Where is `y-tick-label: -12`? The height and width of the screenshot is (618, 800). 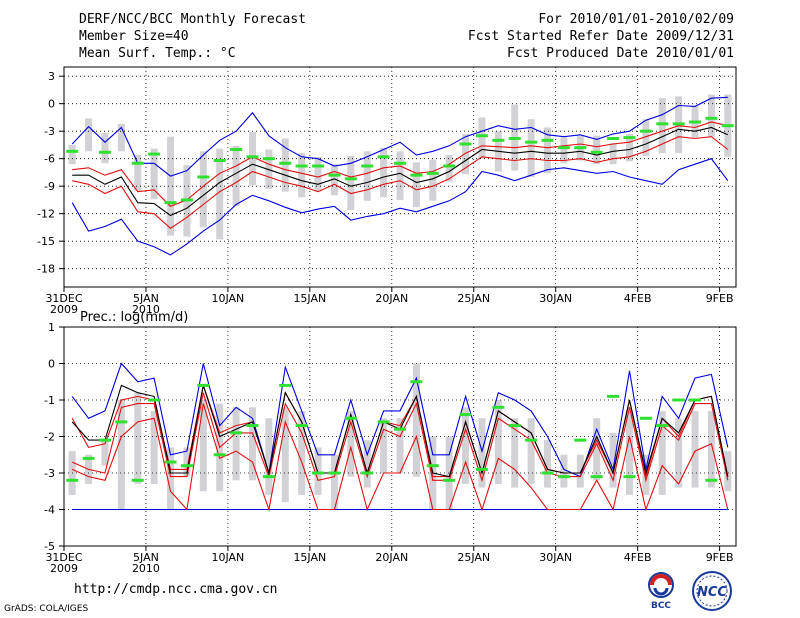 y-tick-label: -12 is located at coordinates (46, 214).